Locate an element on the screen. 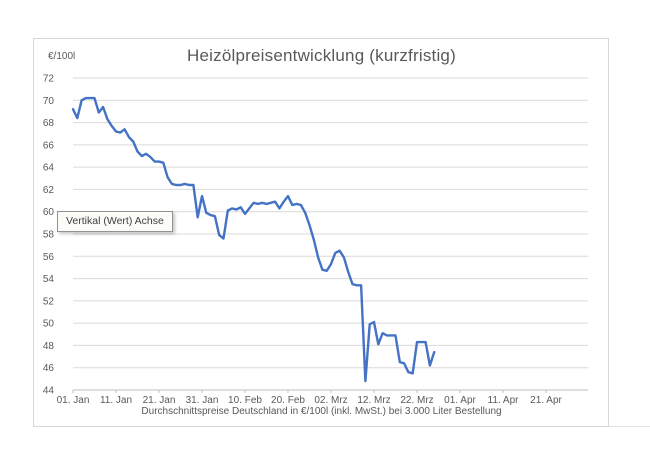  svg-text: 54 is located at coordinates (49, 279).